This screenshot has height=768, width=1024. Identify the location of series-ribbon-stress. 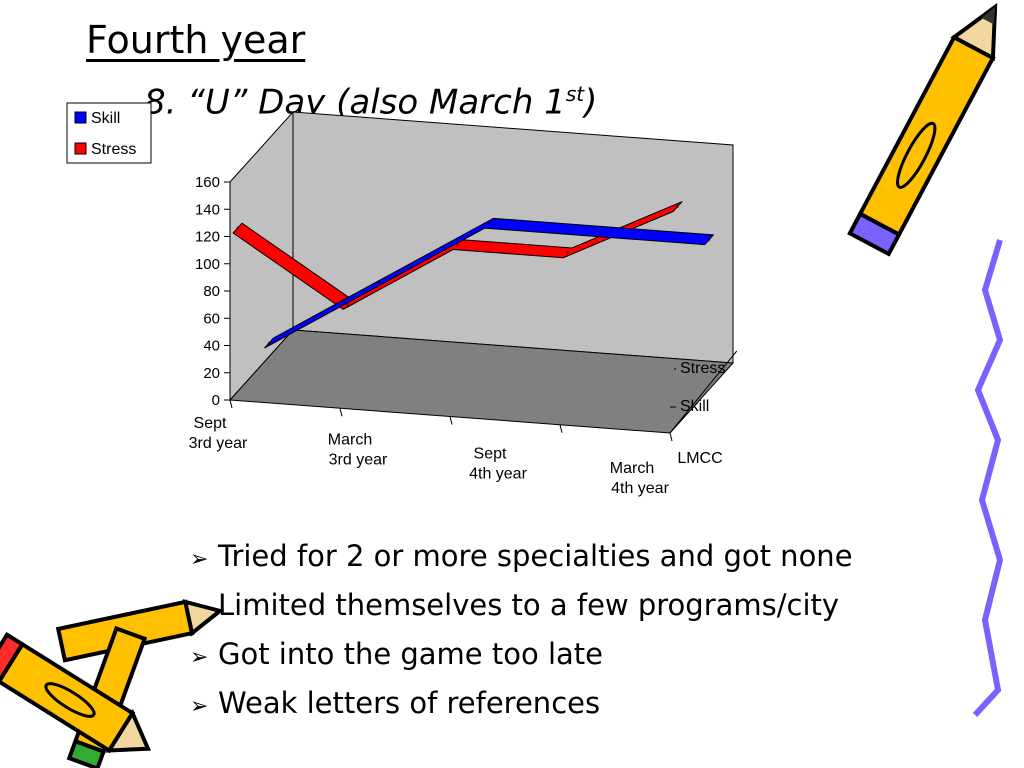
(457, 255).